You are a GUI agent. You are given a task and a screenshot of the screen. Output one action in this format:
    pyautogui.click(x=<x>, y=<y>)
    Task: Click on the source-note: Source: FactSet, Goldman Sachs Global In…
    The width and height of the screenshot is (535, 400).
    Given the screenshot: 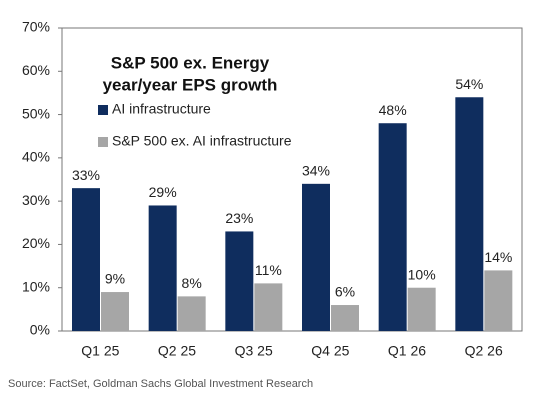 What is the action you would take?
    pyautogui.click(x=160, y=384)
    